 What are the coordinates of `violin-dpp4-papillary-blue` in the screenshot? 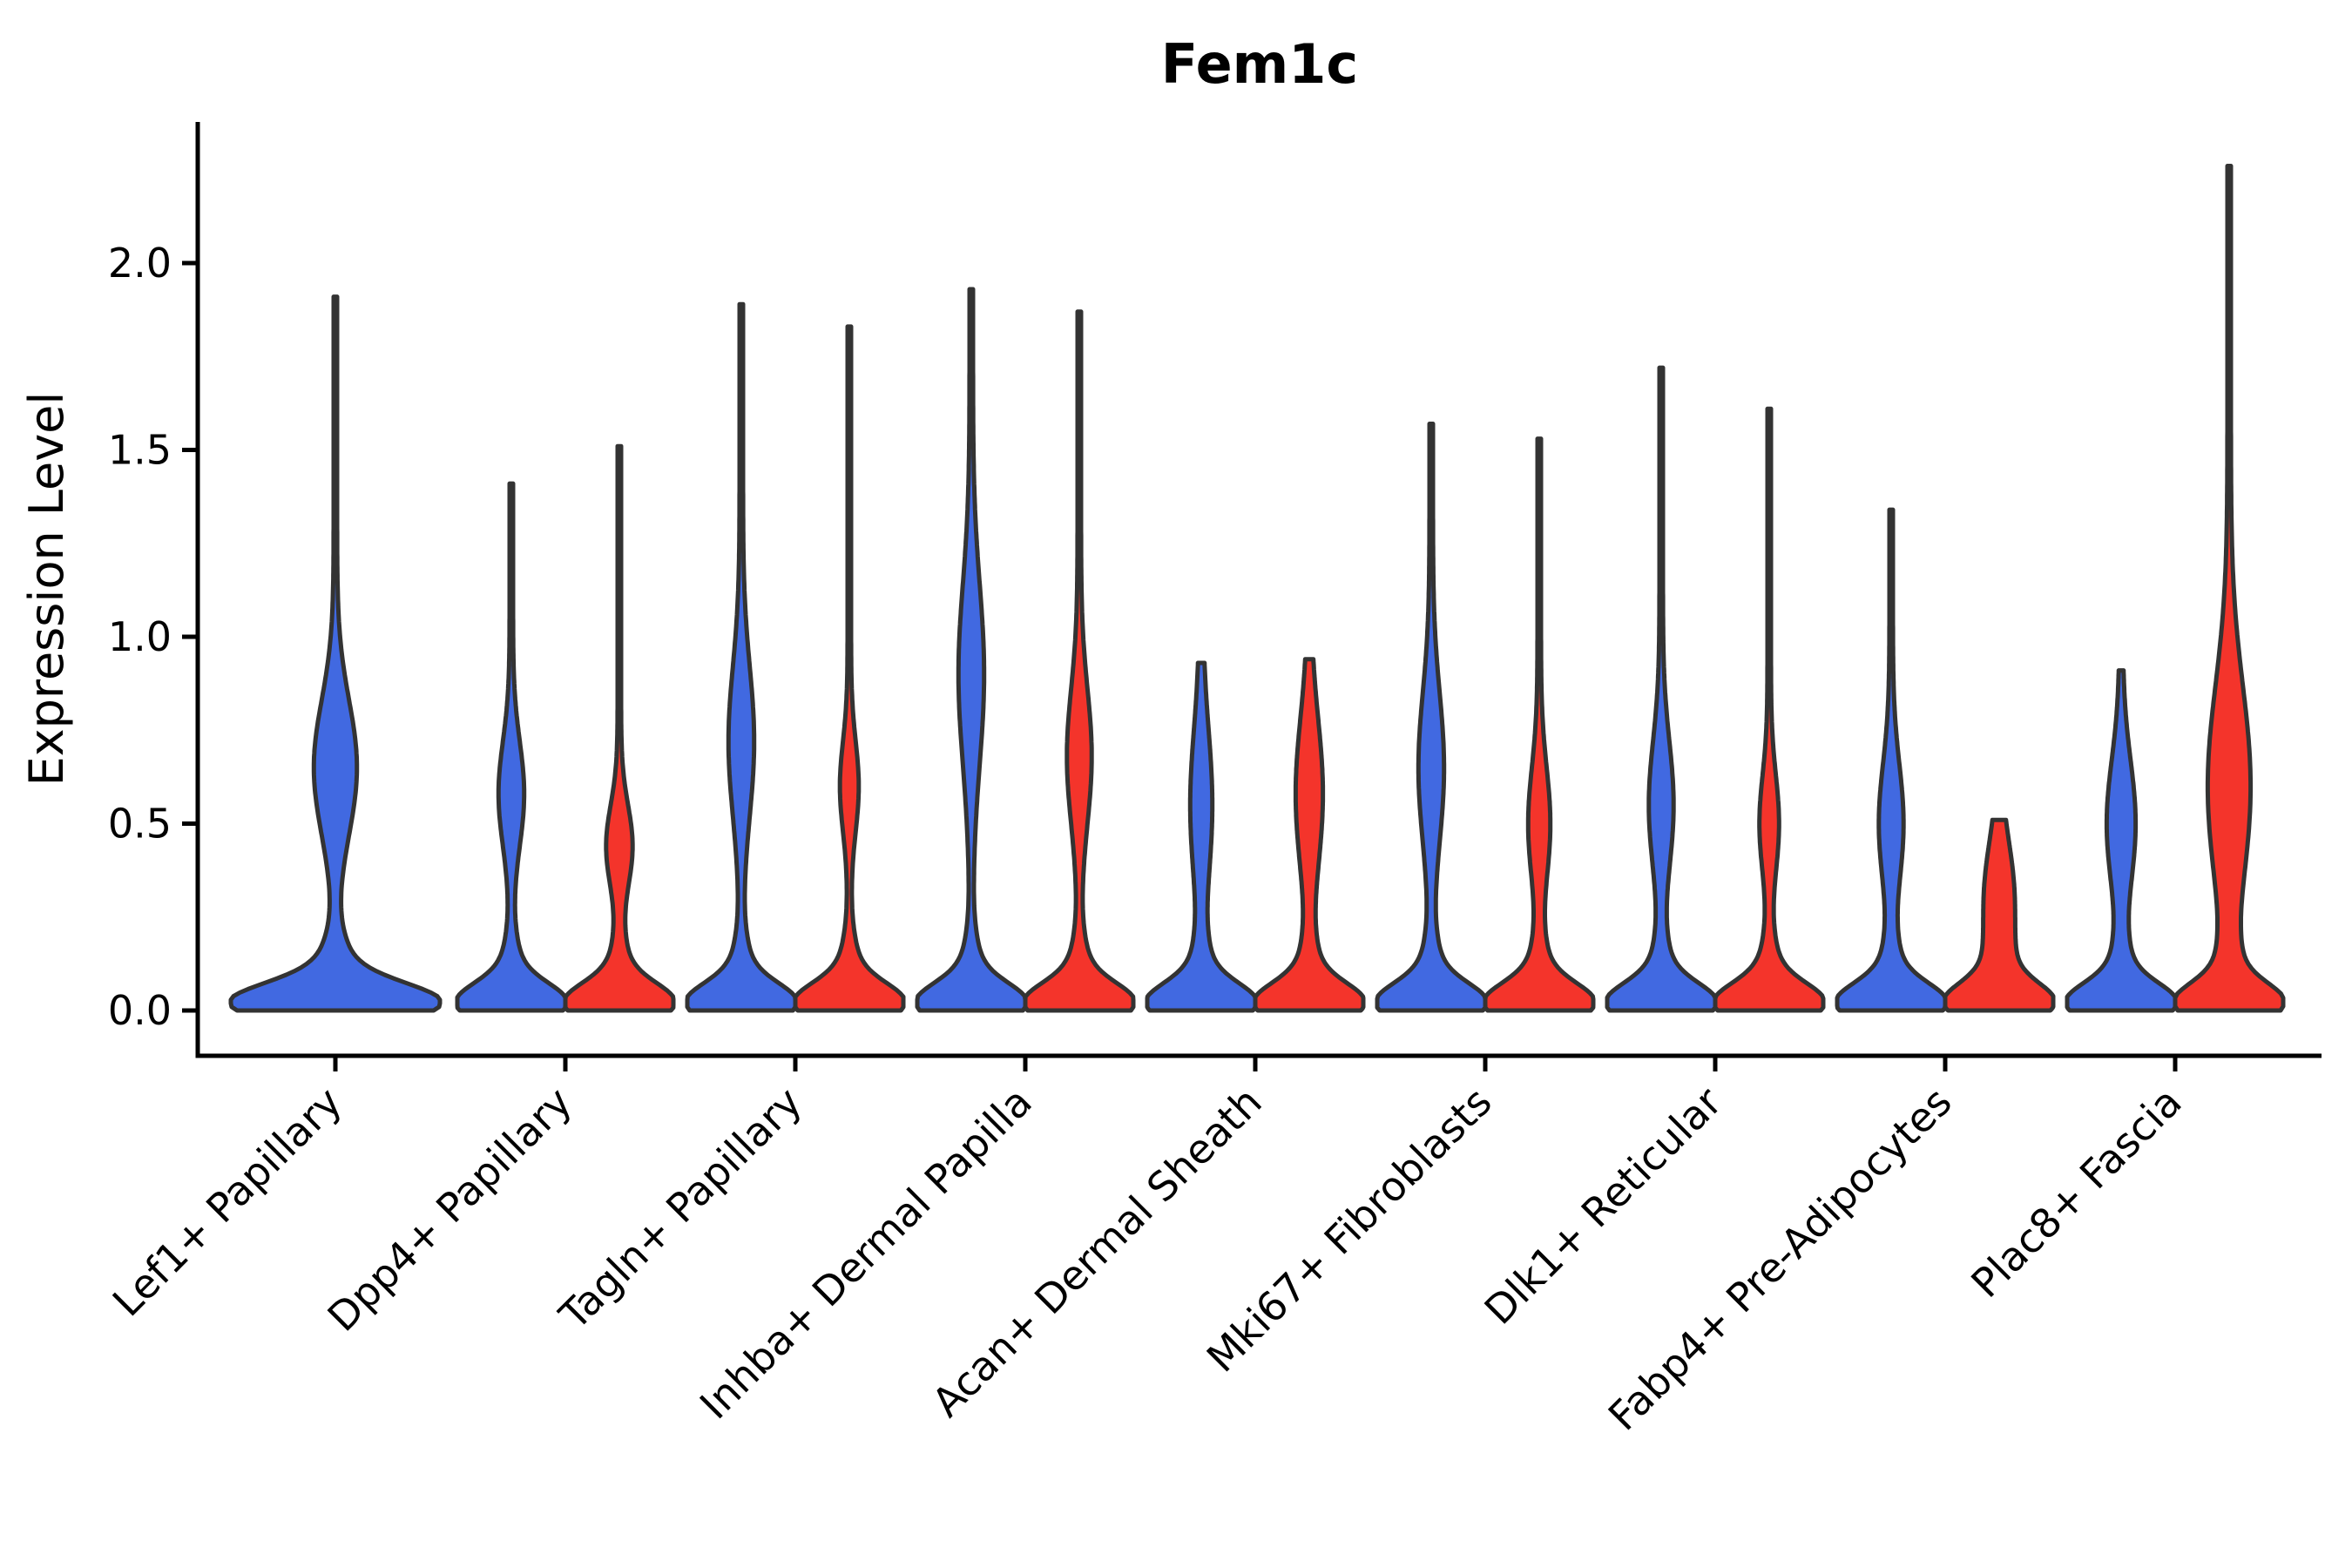 It's located at (511, 747).